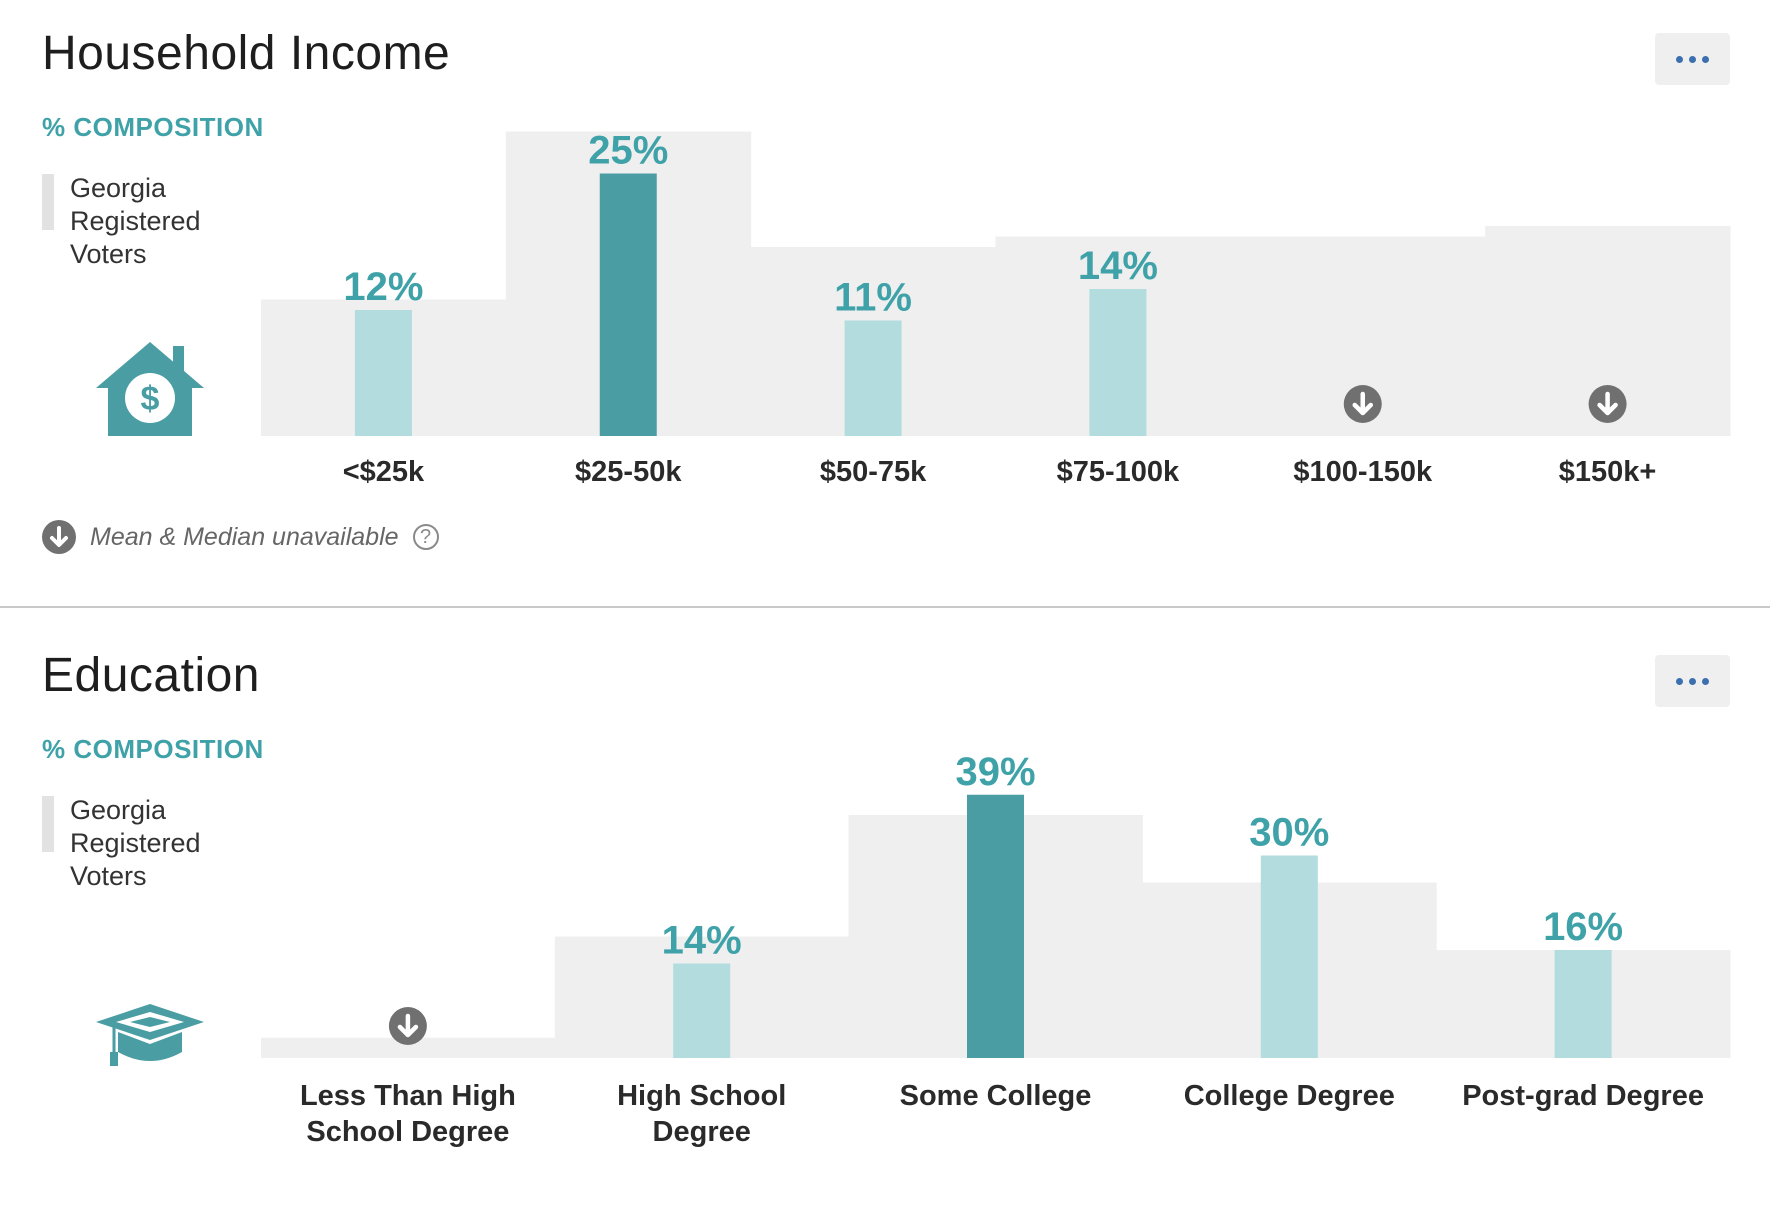  What do you see at coordinates (1289, 1096) in the screenshot?
I see `category-label: College Degree` at bounding box center [1289, 1096].